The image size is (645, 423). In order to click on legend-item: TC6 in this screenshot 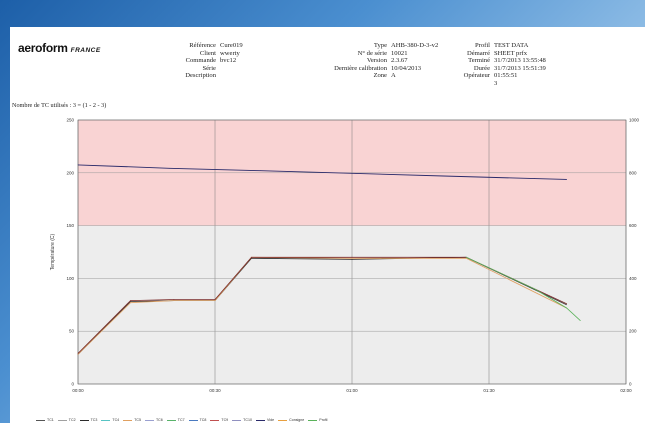, I will do `click(153, 420)`.